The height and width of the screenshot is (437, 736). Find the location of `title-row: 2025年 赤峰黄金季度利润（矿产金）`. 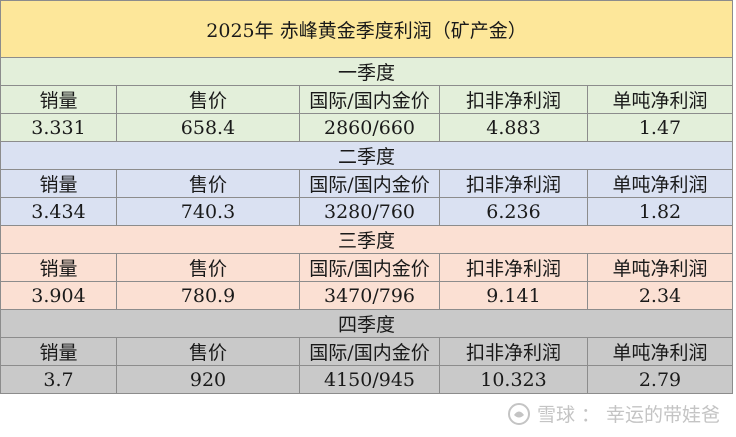

title-row: 2025年 赤峰黄金季度利润（矿产金） is located at coordinates (366, 29).